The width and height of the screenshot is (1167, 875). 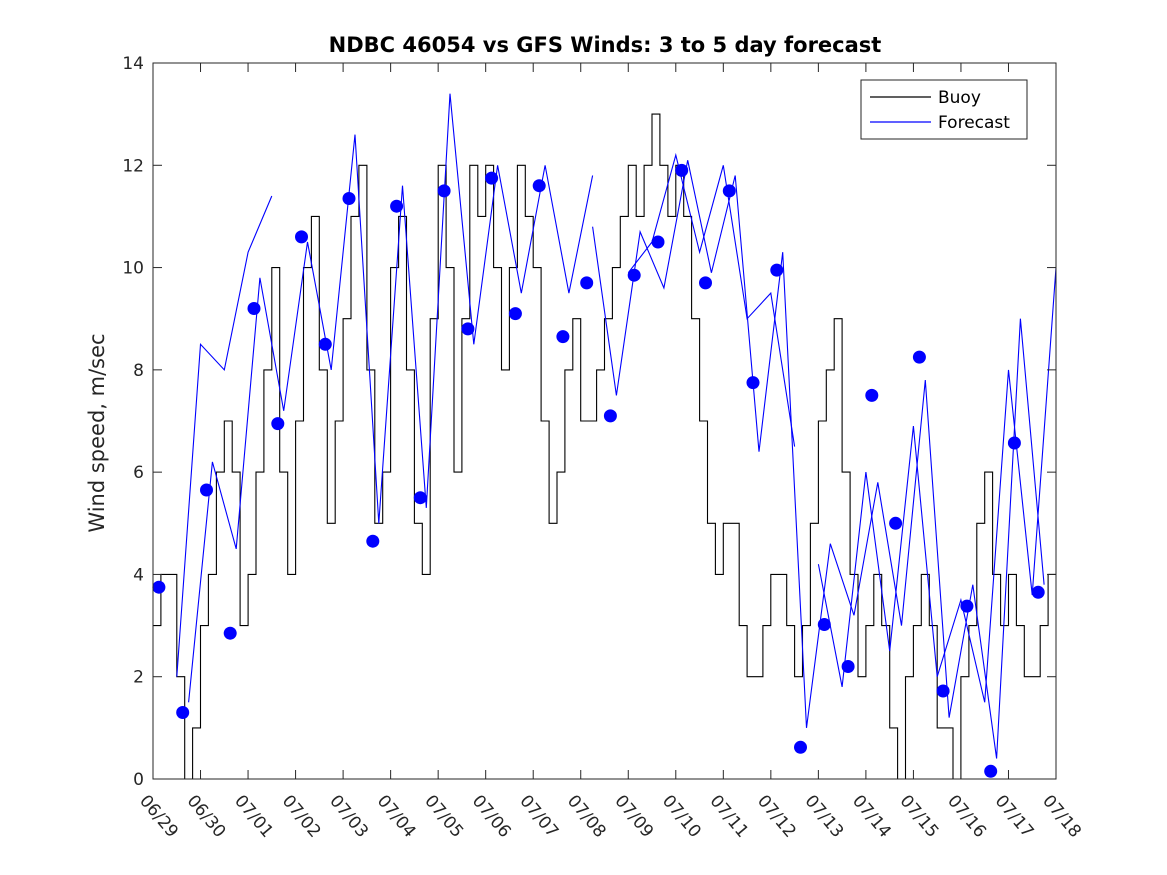 I want to click on legend-box, so click(x=944, y=109).